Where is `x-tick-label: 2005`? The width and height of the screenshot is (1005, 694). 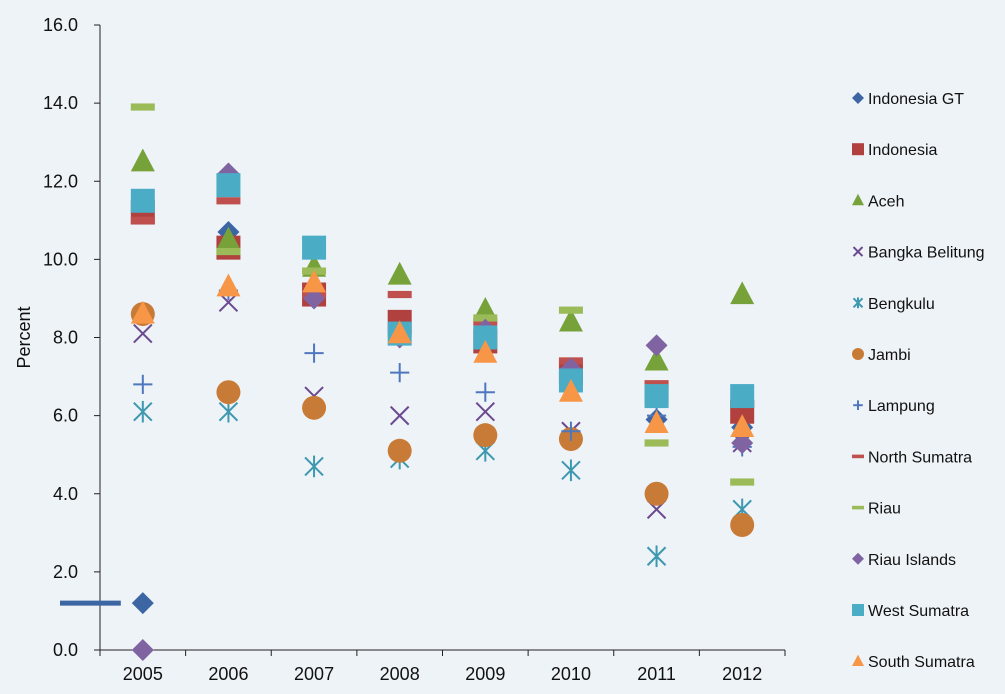 x-tick-label: 2005 is located at coordinates (143, 674).